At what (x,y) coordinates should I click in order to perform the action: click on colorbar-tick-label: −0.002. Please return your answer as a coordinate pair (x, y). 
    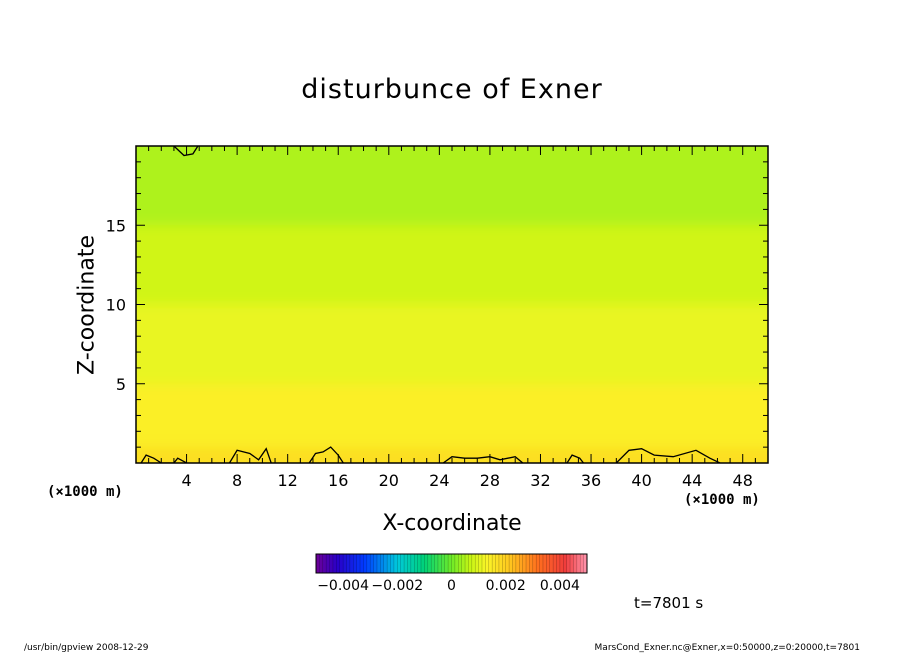
    Looking at the image, I should click on (397, 586).